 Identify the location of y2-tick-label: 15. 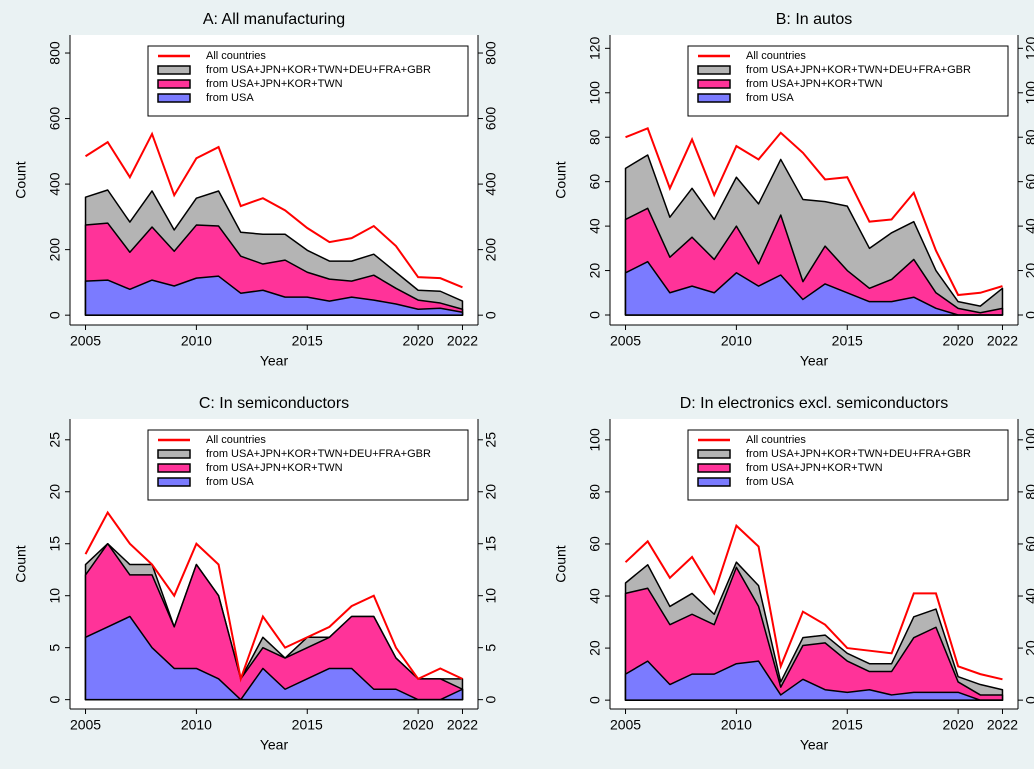
(491, 544).